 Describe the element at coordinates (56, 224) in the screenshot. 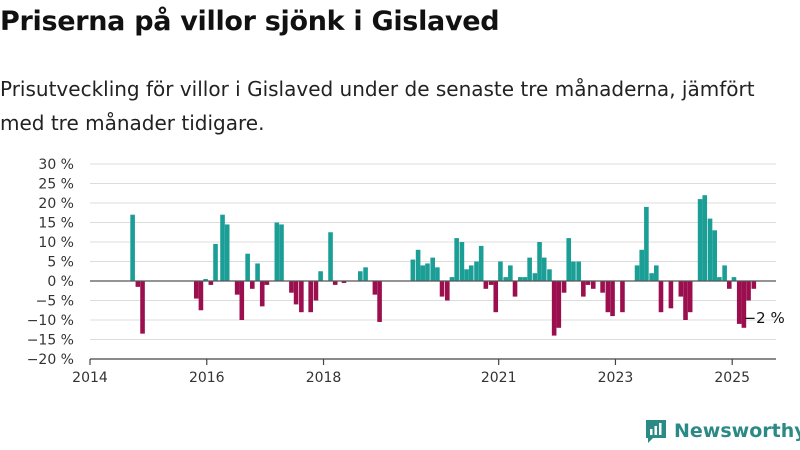

I see `y-tick-label: 15 %` at that location.